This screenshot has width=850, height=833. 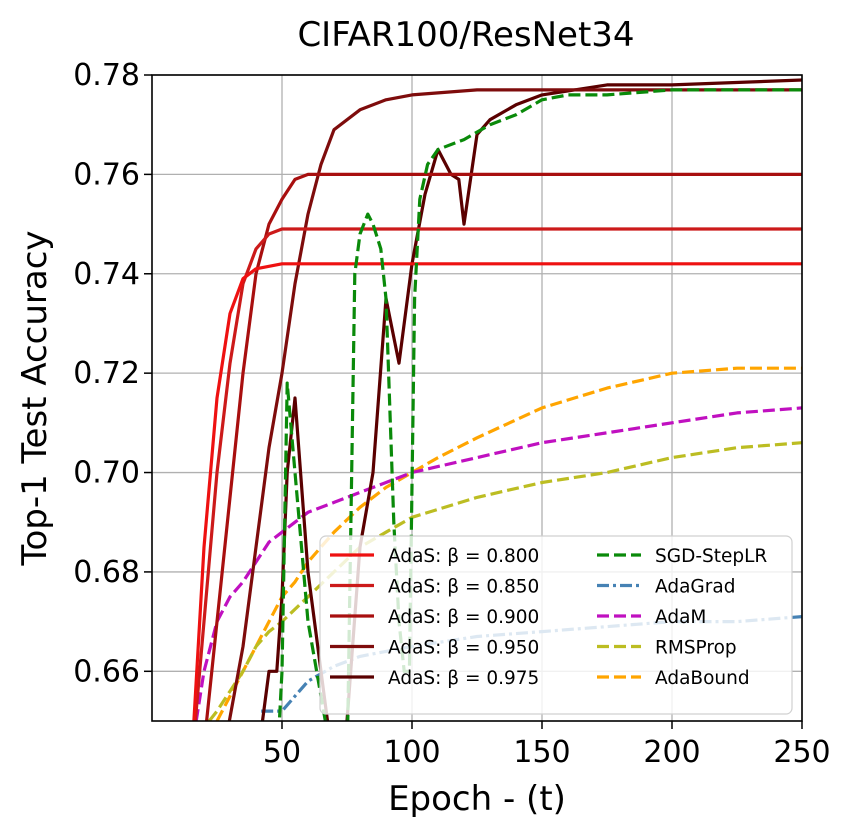 I want to click on legend-box, so click(x=556, y=625).